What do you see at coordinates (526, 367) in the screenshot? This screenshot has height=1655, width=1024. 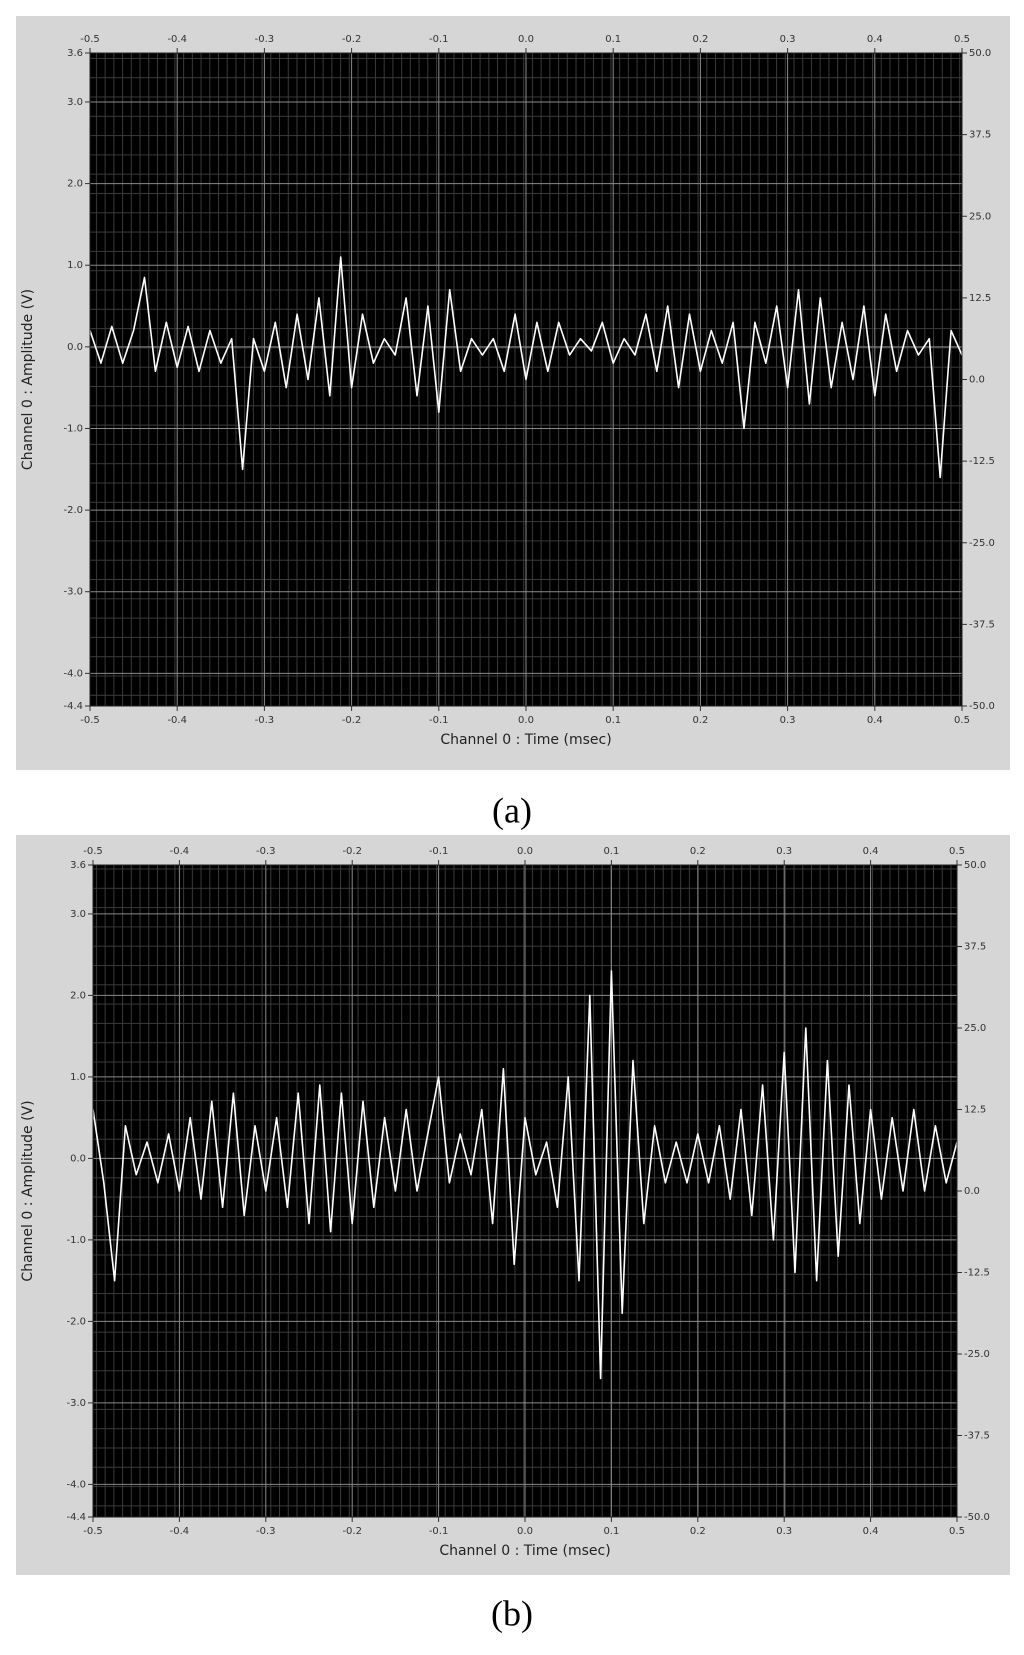 I see `signal-line` at bounding box center [526, 367].